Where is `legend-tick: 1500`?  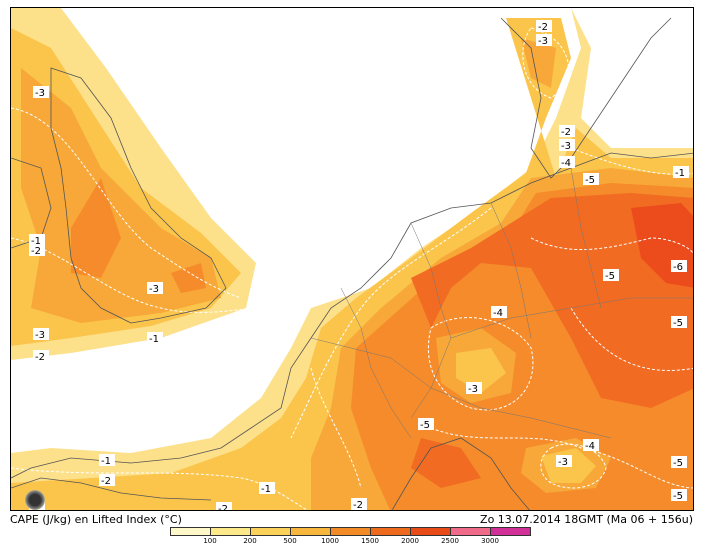 legend-tick: 1500 is located at coordinates (370, 541).